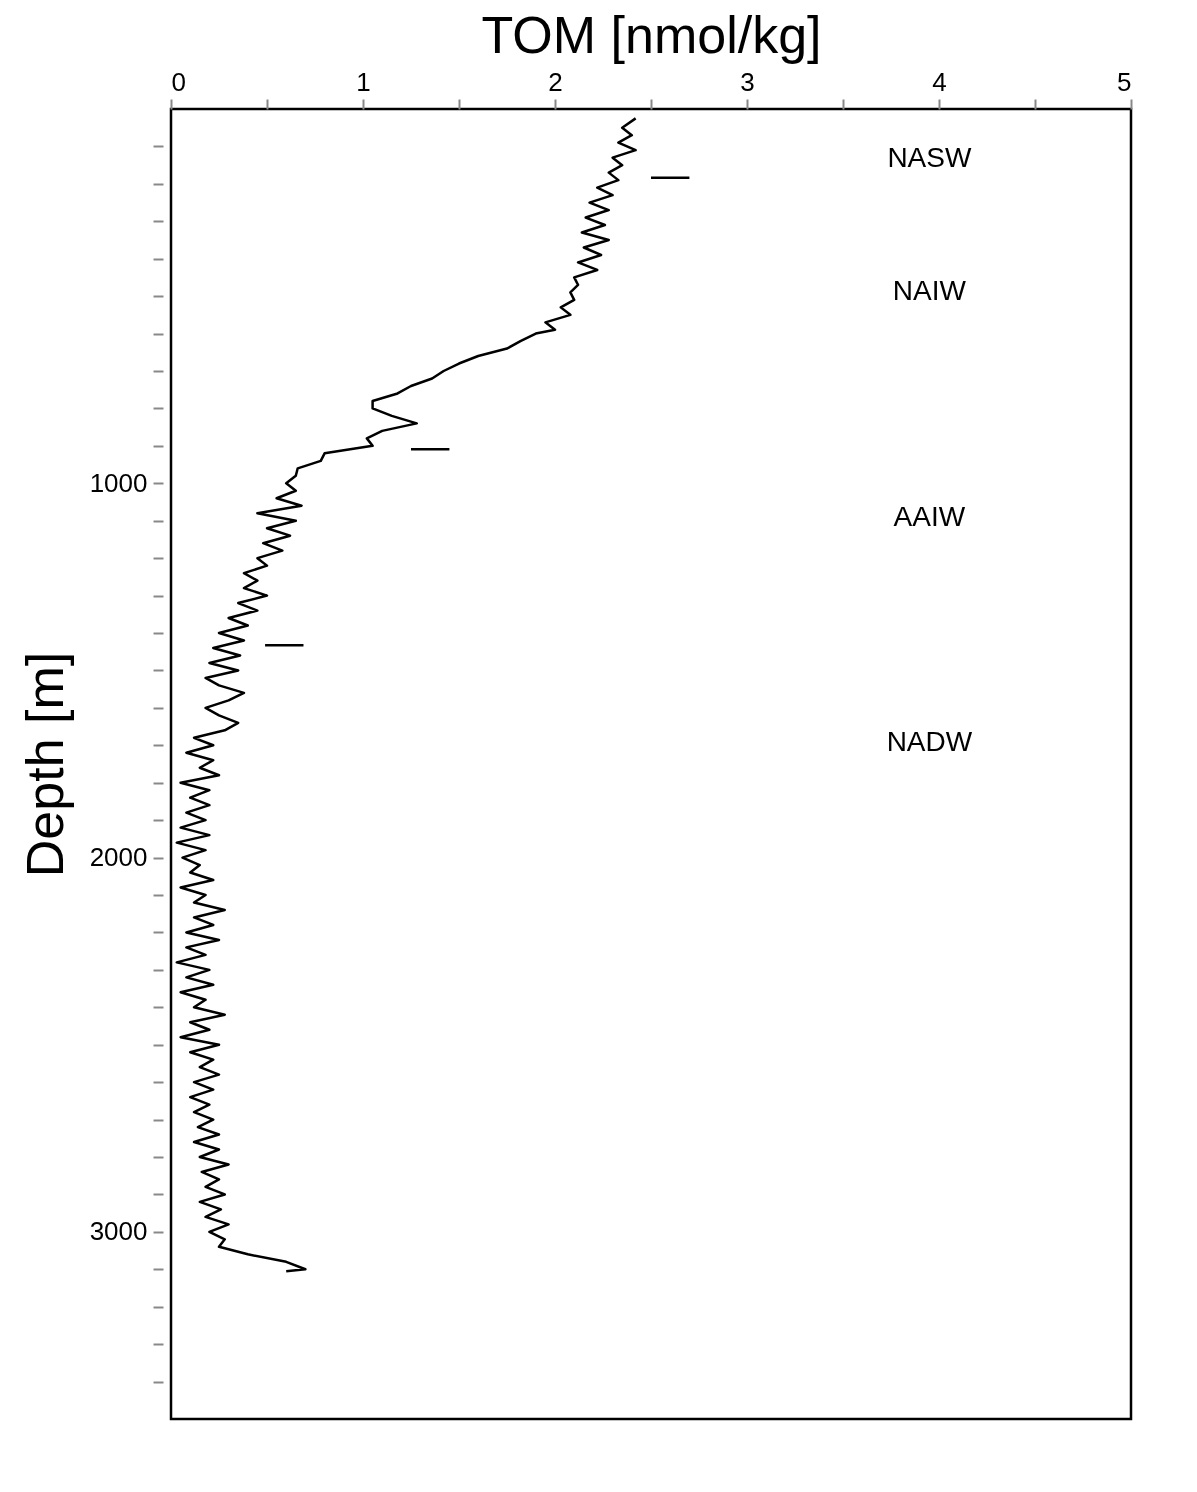 The height and width of the screenshot is (1492, 1197). Describe the element at coordinates (44, 764) in the screenshot. I see `y-axis-title: Depth [m]` at that location.